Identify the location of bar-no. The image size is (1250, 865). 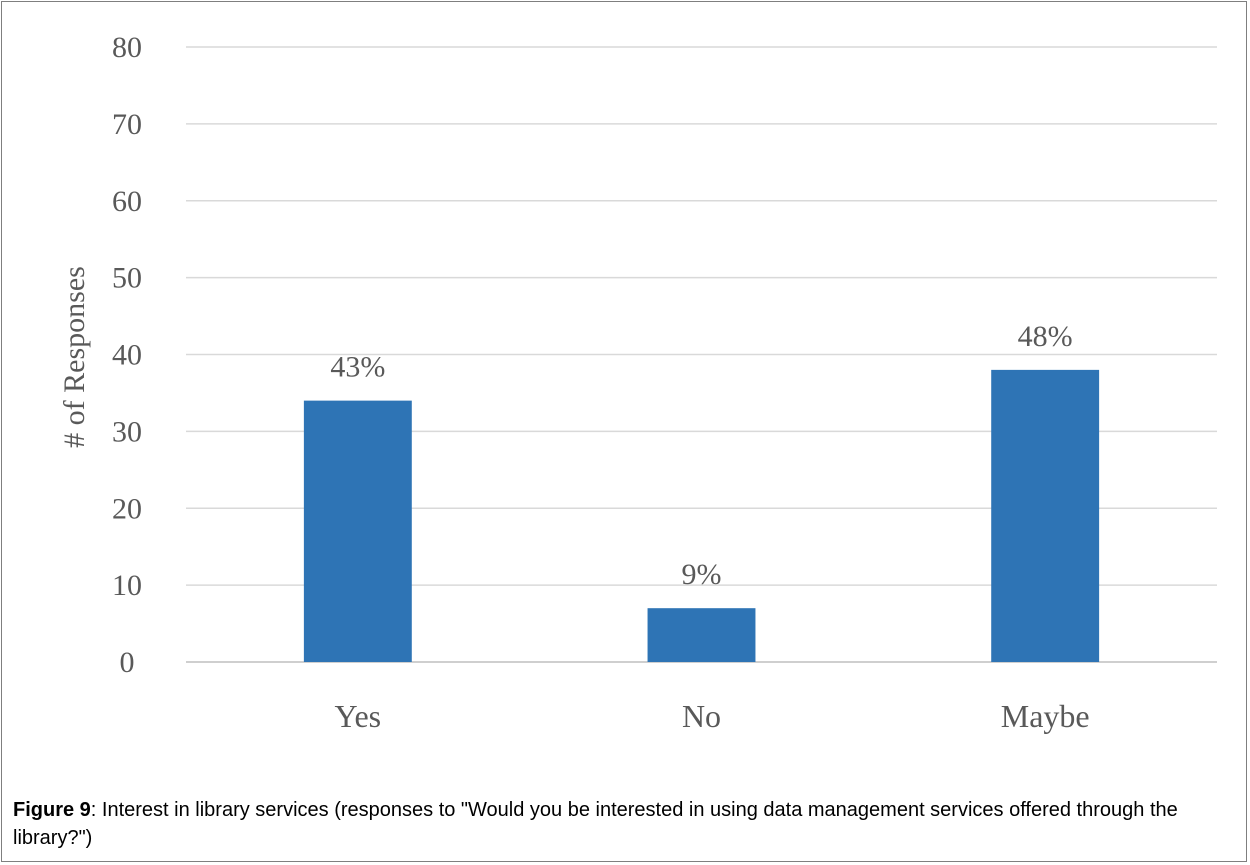
(701, 635).